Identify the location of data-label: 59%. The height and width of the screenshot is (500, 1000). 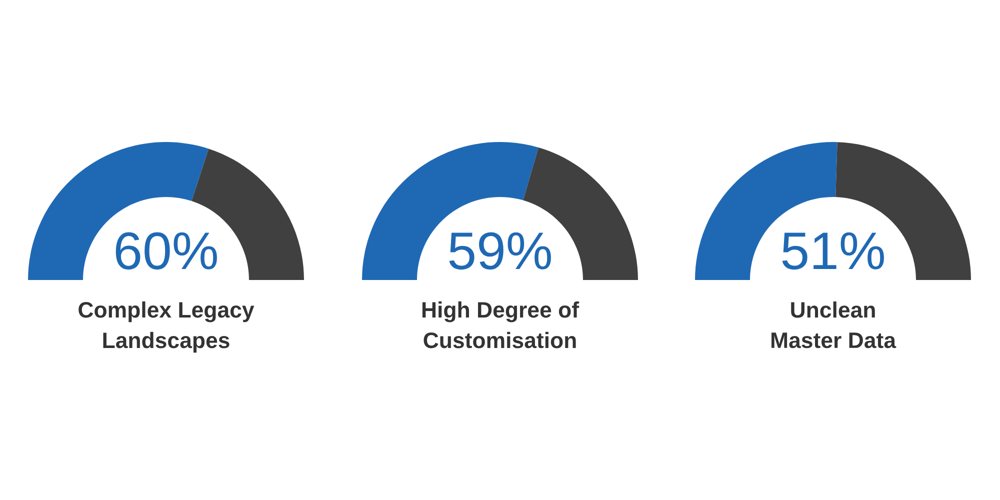
(500, 251).